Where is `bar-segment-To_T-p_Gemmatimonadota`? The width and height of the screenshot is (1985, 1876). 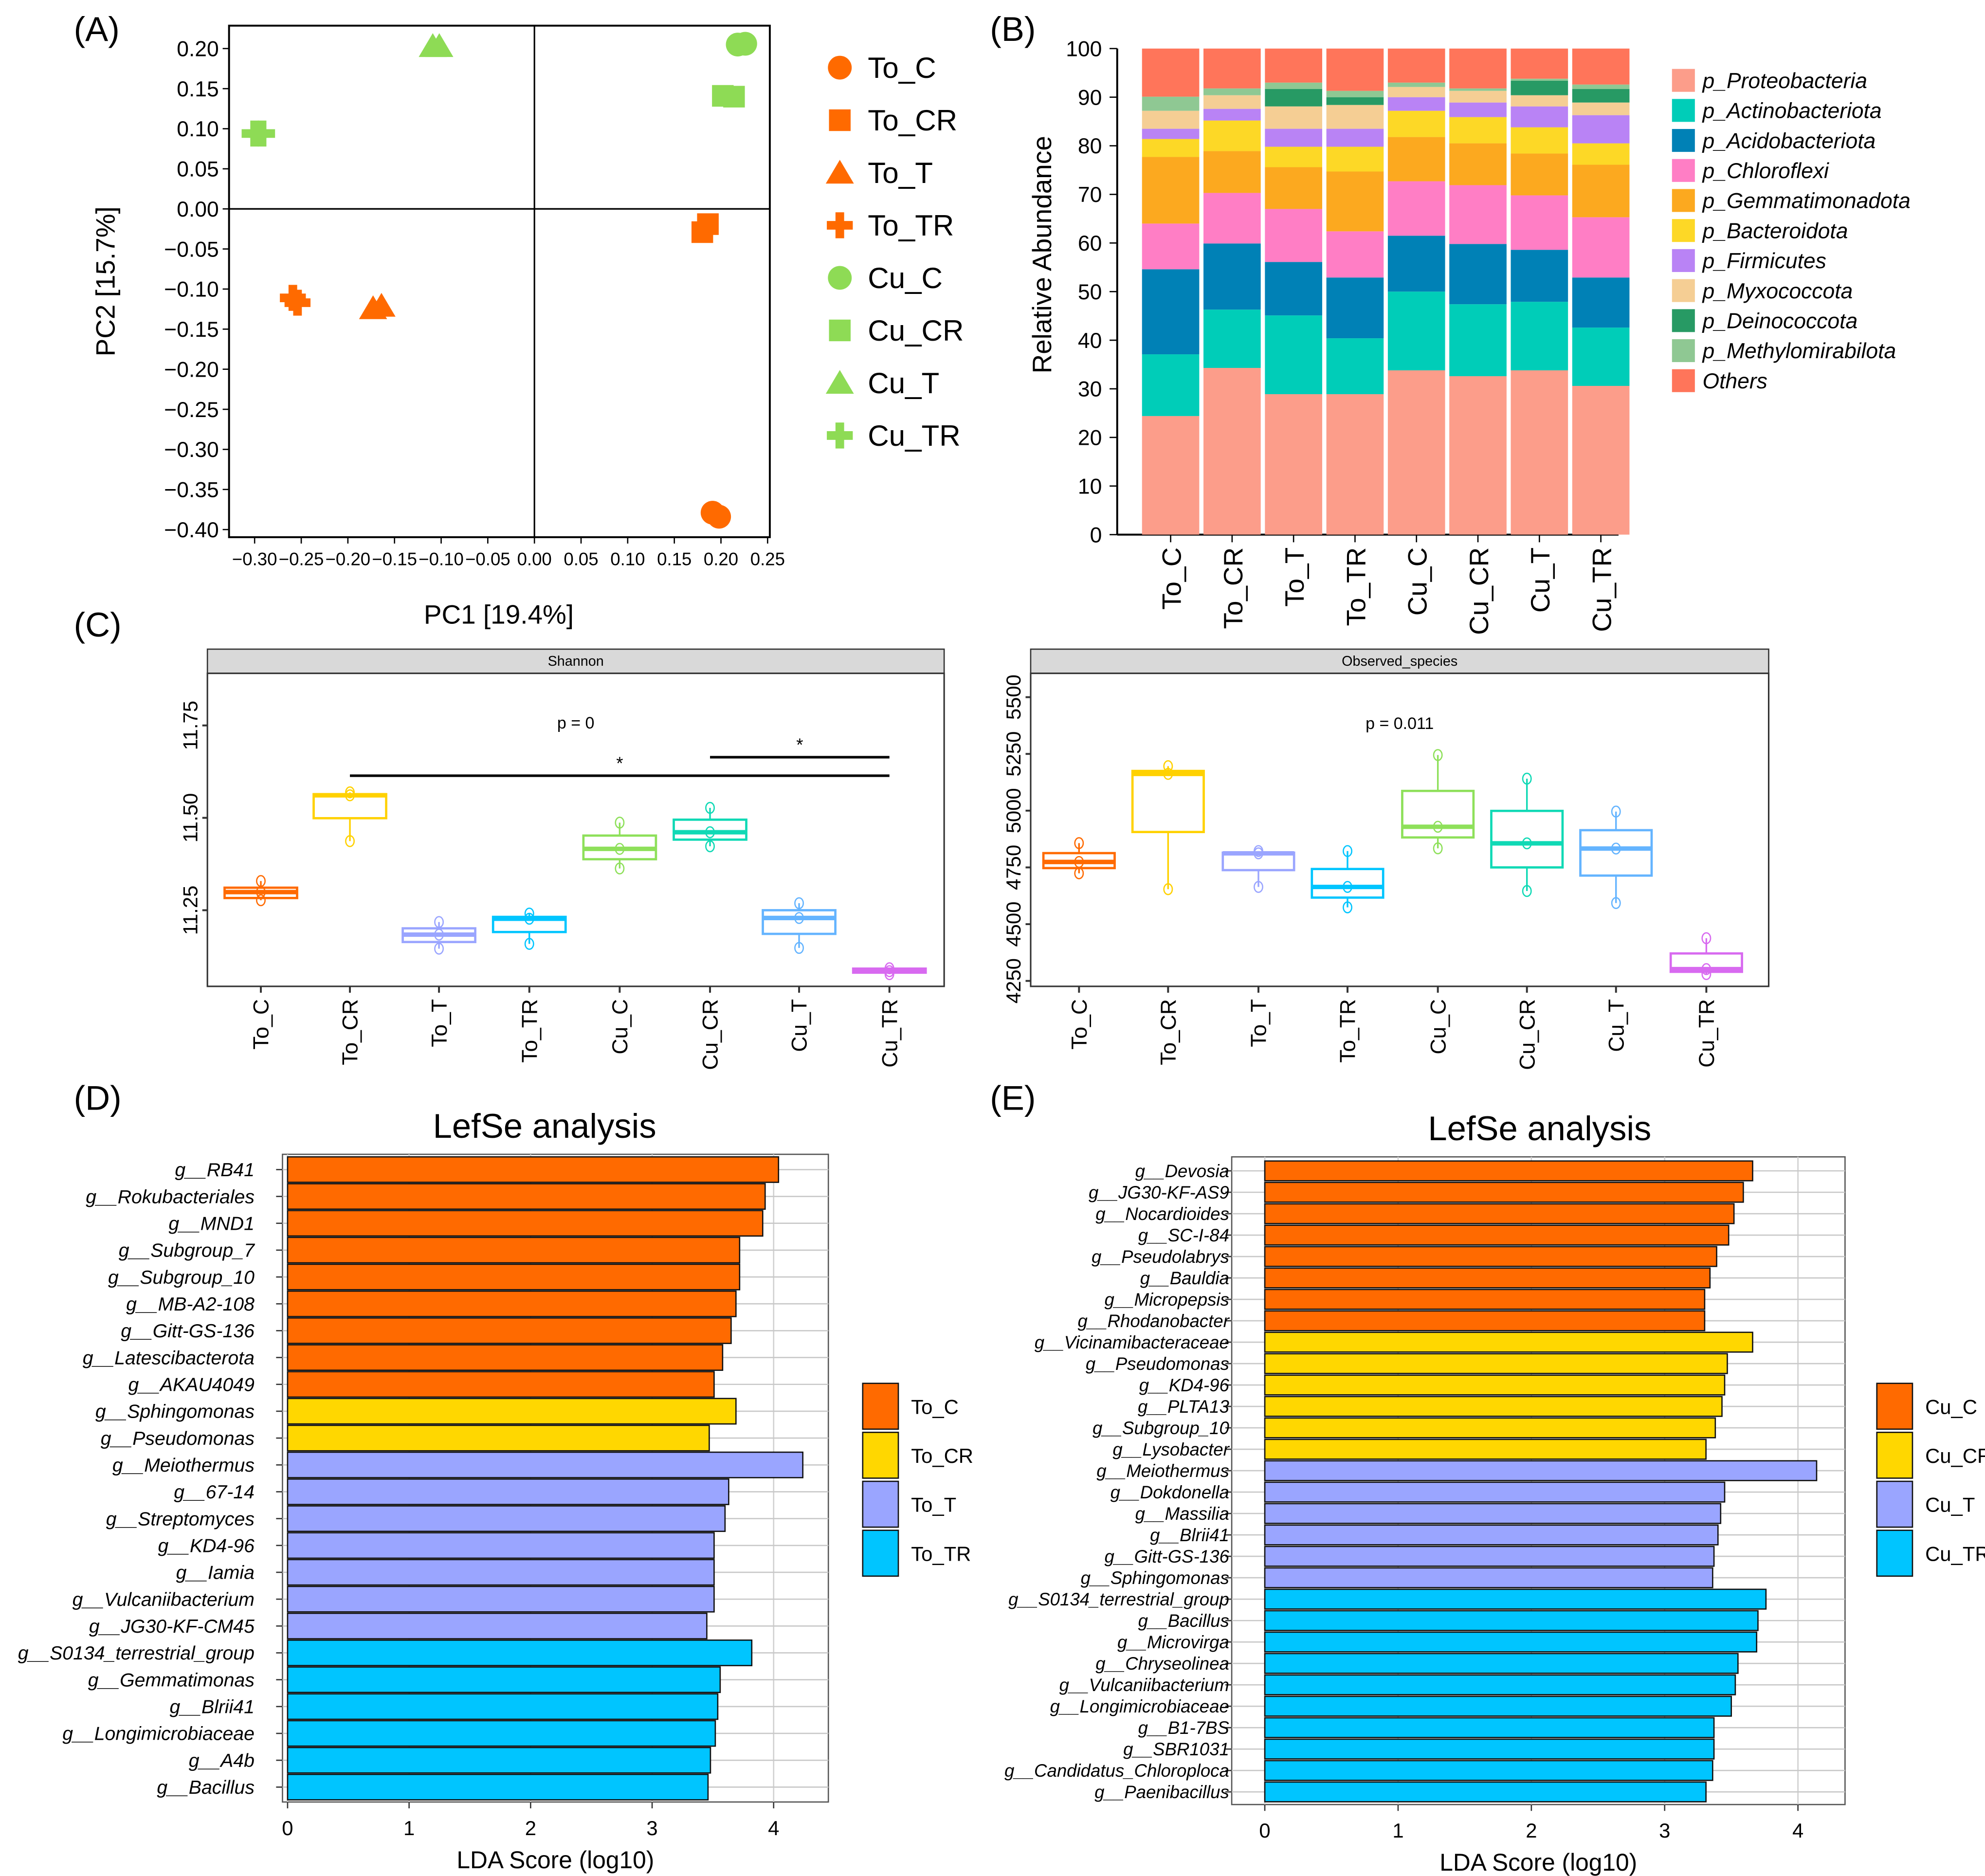
bar-segment-To_T-p_Gemmatimonadota is located at coordinates (1293, 188).